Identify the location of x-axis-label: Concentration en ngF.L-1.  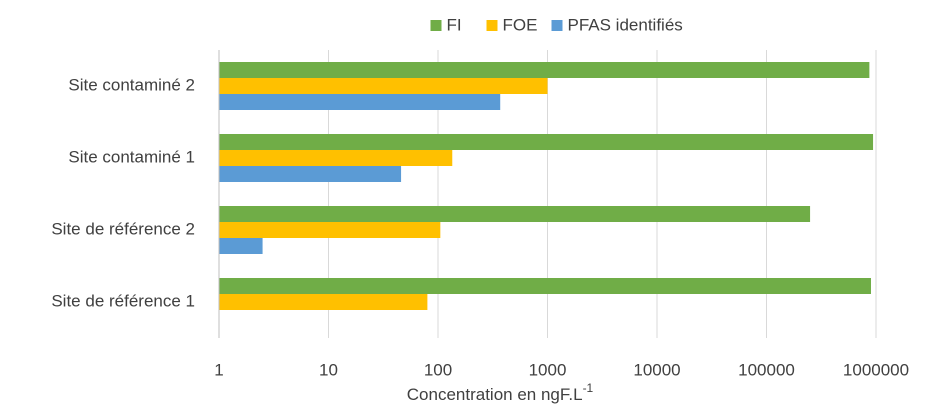
(500, 392).